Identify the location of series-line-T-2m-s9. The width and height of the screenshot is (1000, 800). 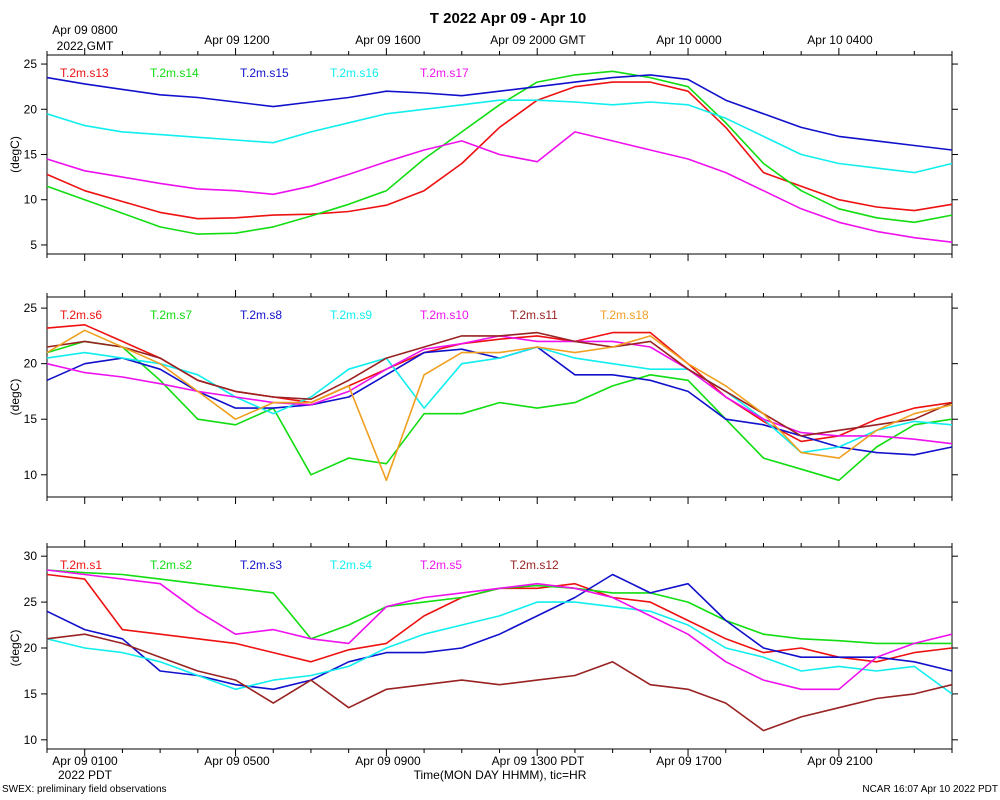
(499, 400).